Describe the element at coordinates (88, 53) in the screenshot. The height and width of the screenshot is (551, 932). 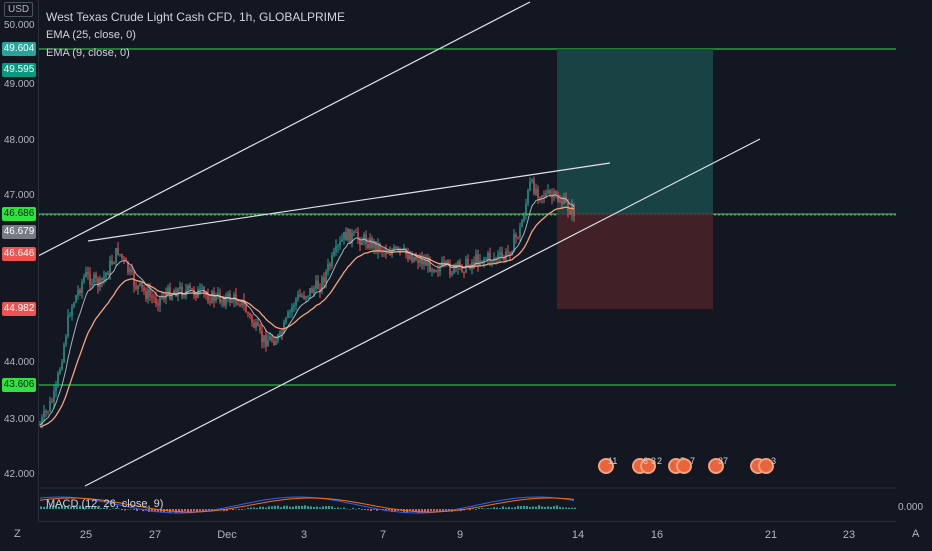
I see `indicator-ema-9: EMA (9, close, 0)` at that location.